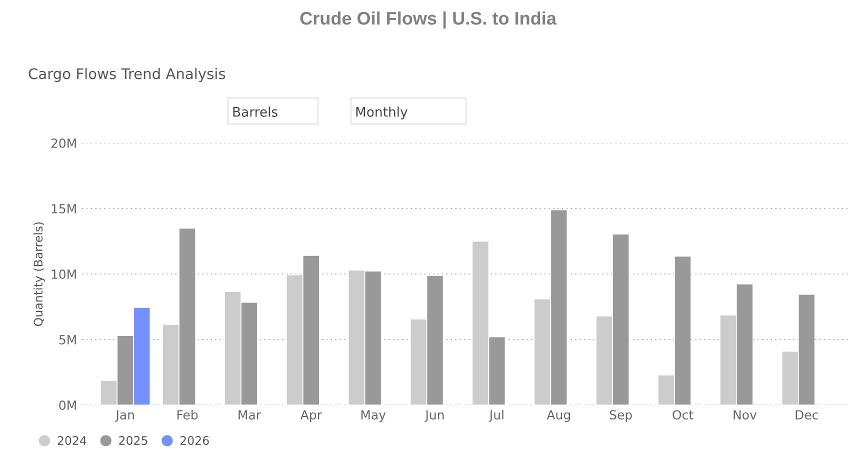  Describe the element at coordinates (683, 415) in the screenshot. I see `x-tick-label: Oct` at that location.